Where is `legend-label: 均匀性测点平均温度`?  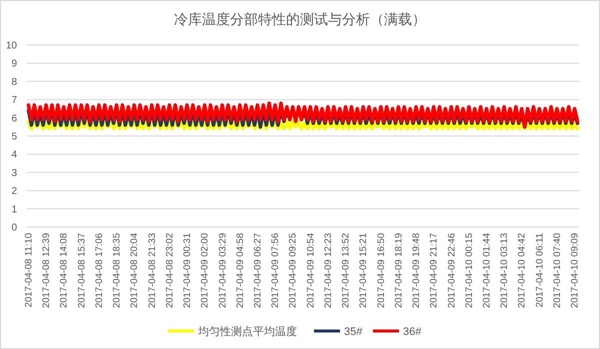 legend-label: 均匀性测点平均温度 is located at coordinates (247, 331).